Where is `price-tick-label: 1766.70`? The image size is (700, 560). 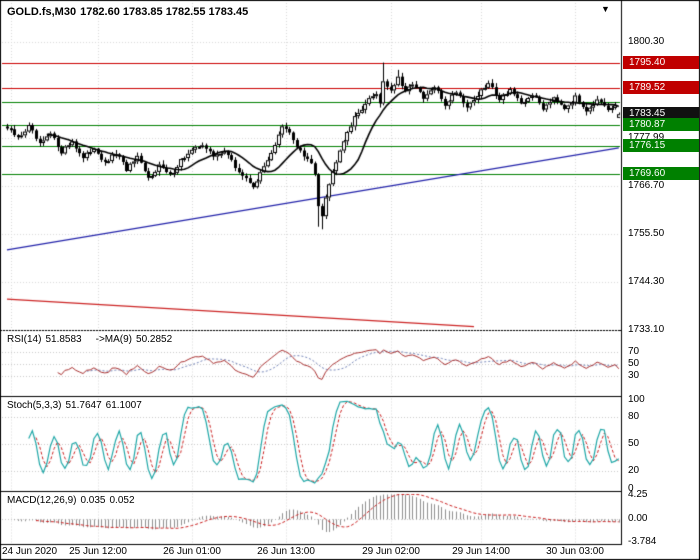
price-tick-label: 1766.70 is located at coordinates (646, 185).